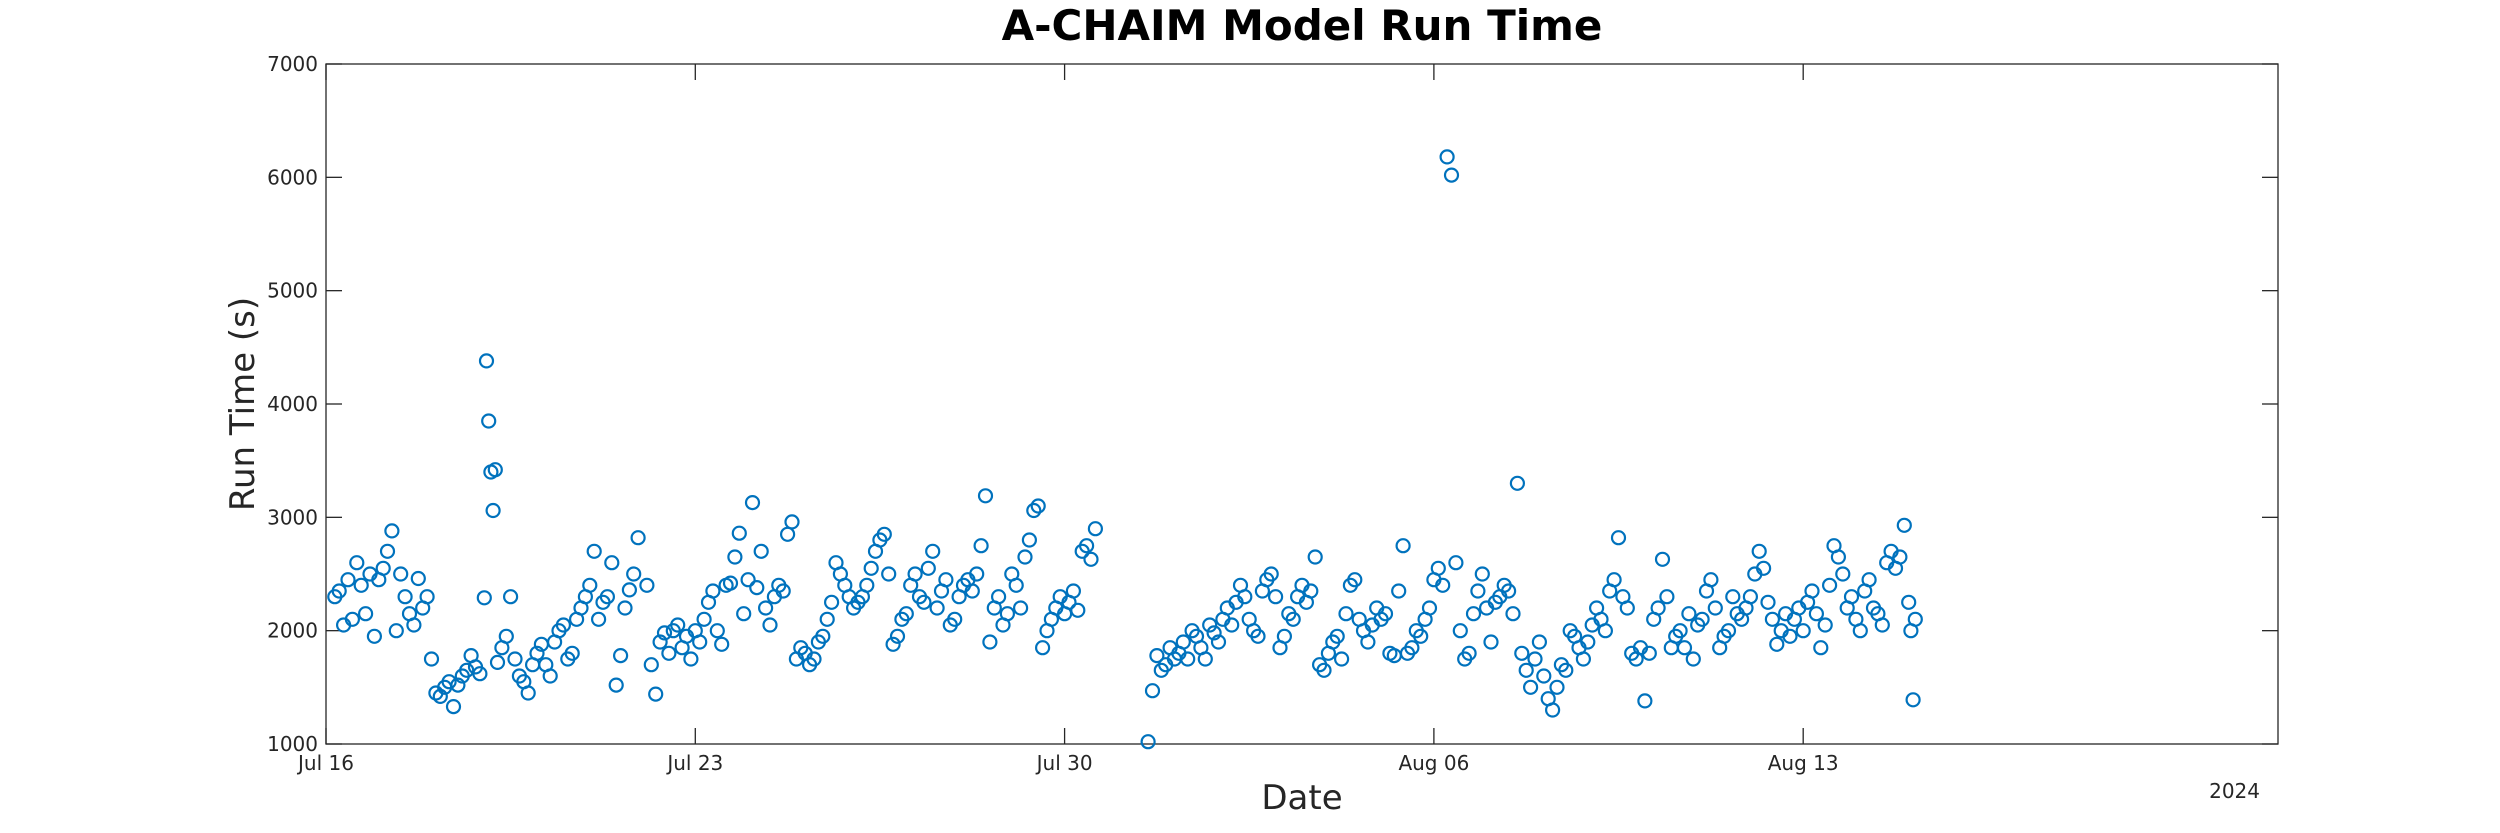 The image size is (2500, 833). What do you see at coordinates (243, 404) in the screenshot?
I see `y-axis-label: Run Time (s)` at bounding box center [243, 404].